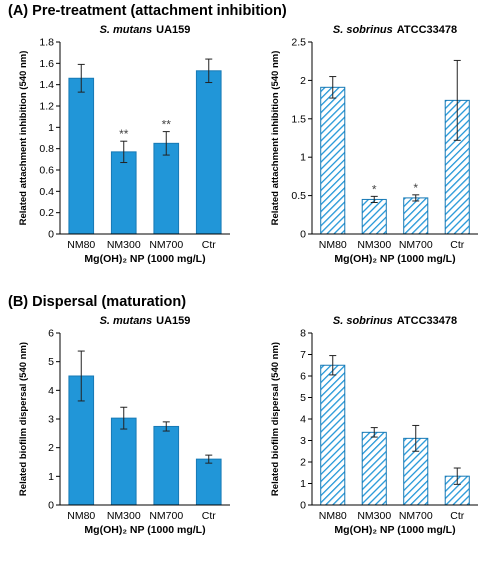 This screenshot has width=496, height=573. I want to click on y-tick-label: 8, so click(303, 334).